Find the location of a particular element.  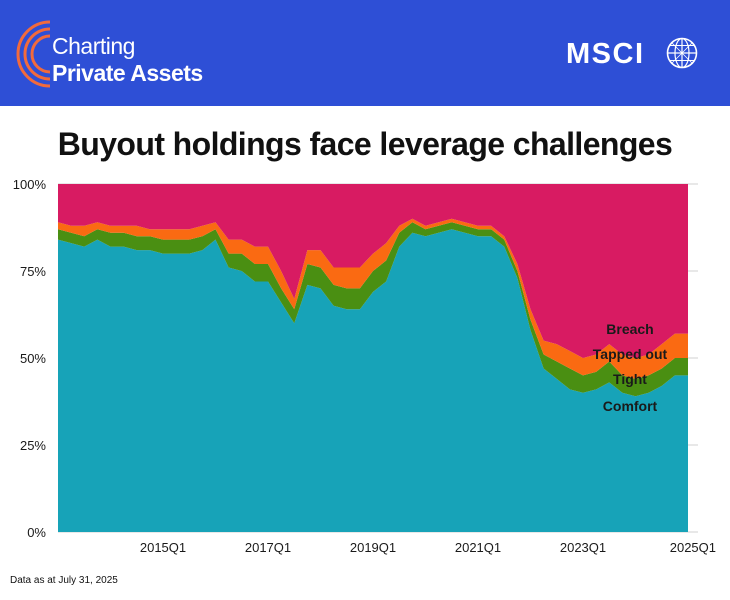

y-tick-label: 50% is located at coordinates (33, 358).